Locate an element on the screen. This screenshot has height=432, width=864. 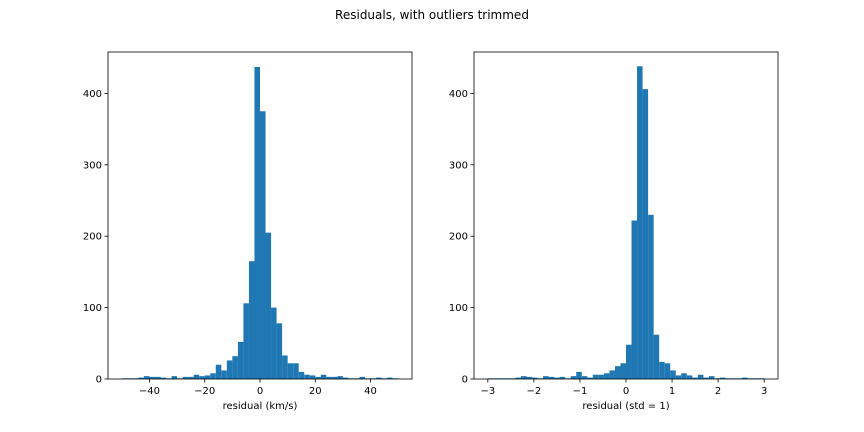
x-tick-label: −40 is located at coordinates (149, 391).